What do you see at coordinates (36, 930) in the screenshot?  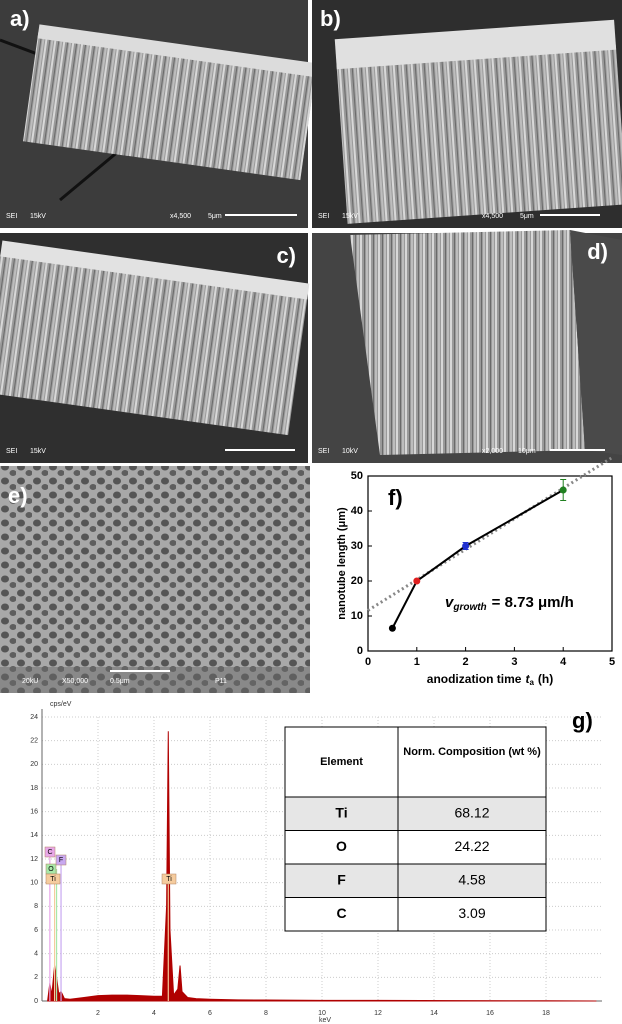 I see `y-tick-label: 6` at bounding box center [36, 930].